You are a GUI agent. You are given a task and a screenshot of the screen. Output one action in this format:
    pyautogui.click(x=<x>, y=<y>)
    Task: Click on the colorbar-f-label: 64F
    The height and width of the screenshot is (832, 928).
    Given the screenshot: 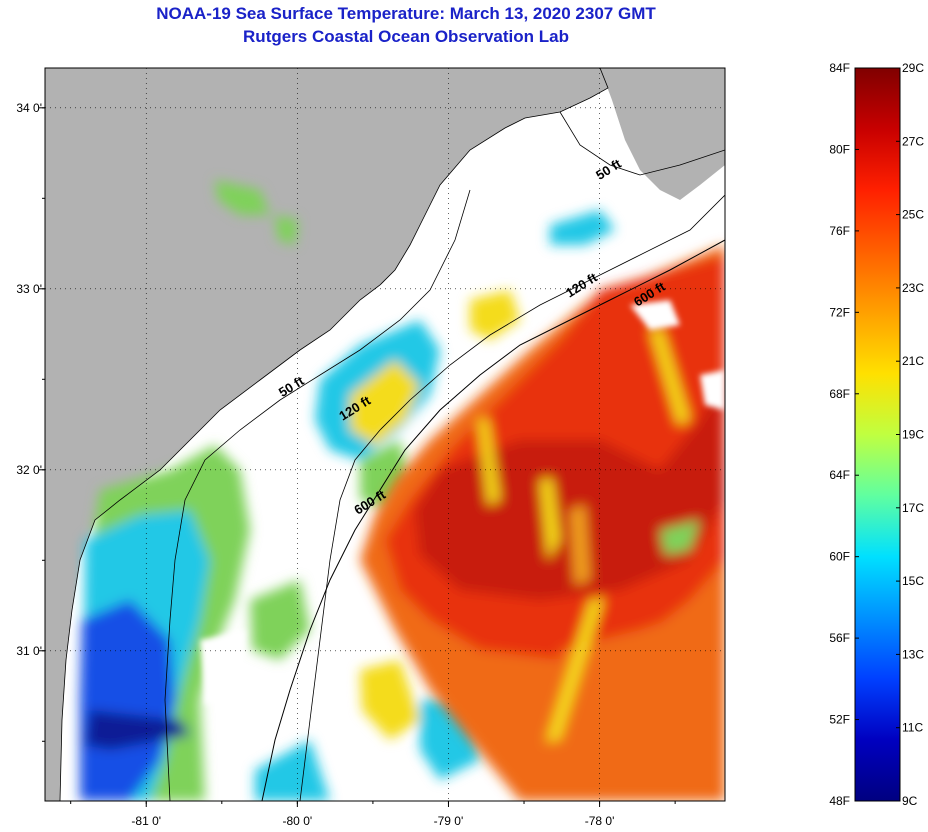 What is the action you would take?
    pyautogui.click(x=839, y=475)
    